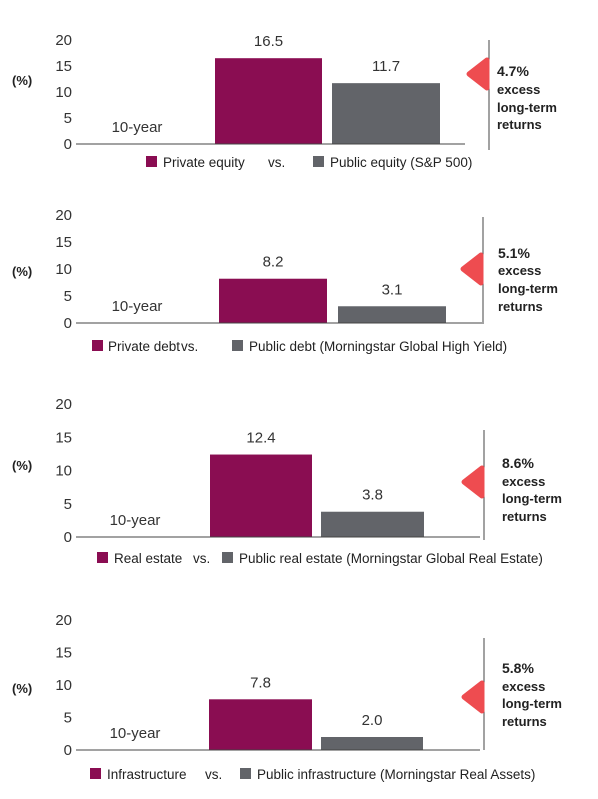 Image resolution: width=598 pixels, height=799 pixels. What do you see at coordinates (518, 668) in the screenshot?
I see `excess-return-value: 5.8%` at bounding box center [518, 668].